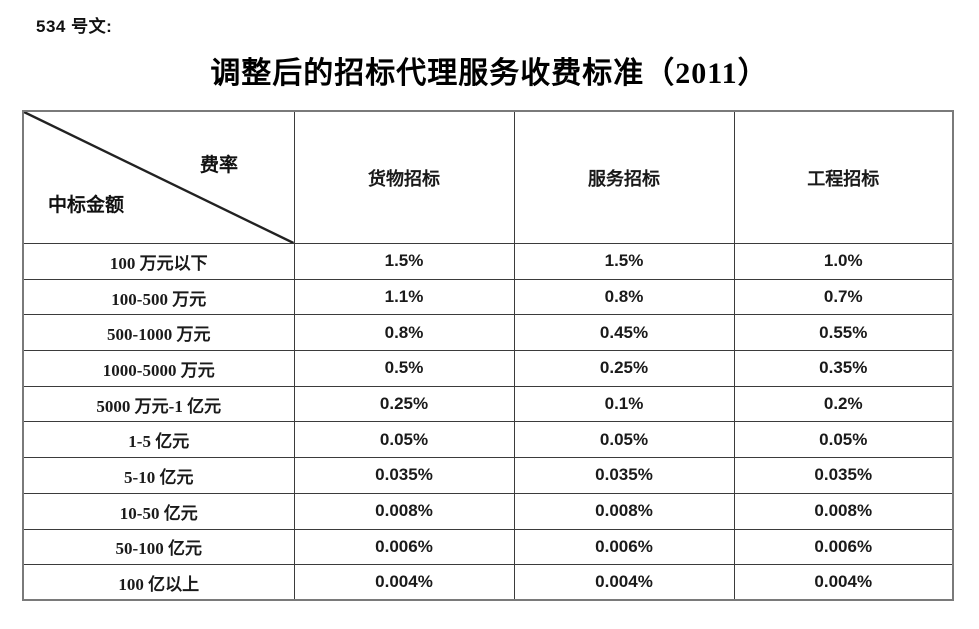 This screenshot has width=979, height=629. I want to click on fee-value-service: 0.8%, so click(624, 297).